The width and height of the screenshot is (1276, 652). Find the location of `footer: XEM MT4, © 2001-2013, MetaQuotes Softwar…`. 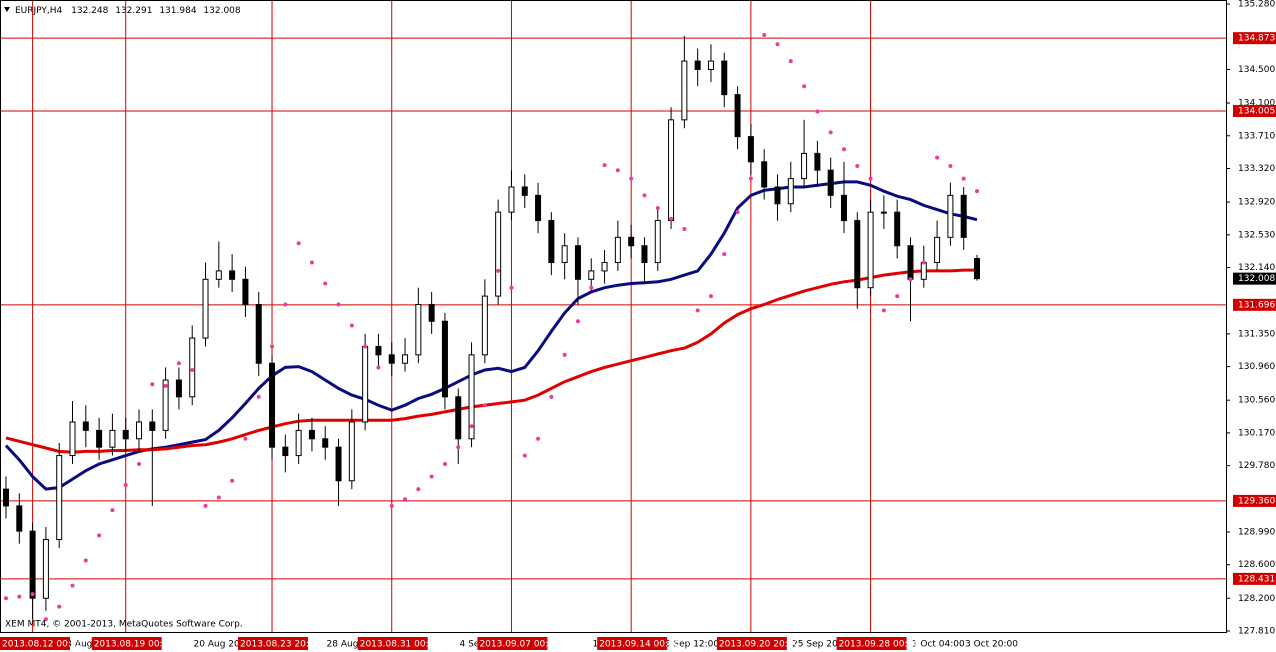

footer: XEM MT4, © 2001-2013, MetaQuotes Softwar… is located at coordinates (124, 625).